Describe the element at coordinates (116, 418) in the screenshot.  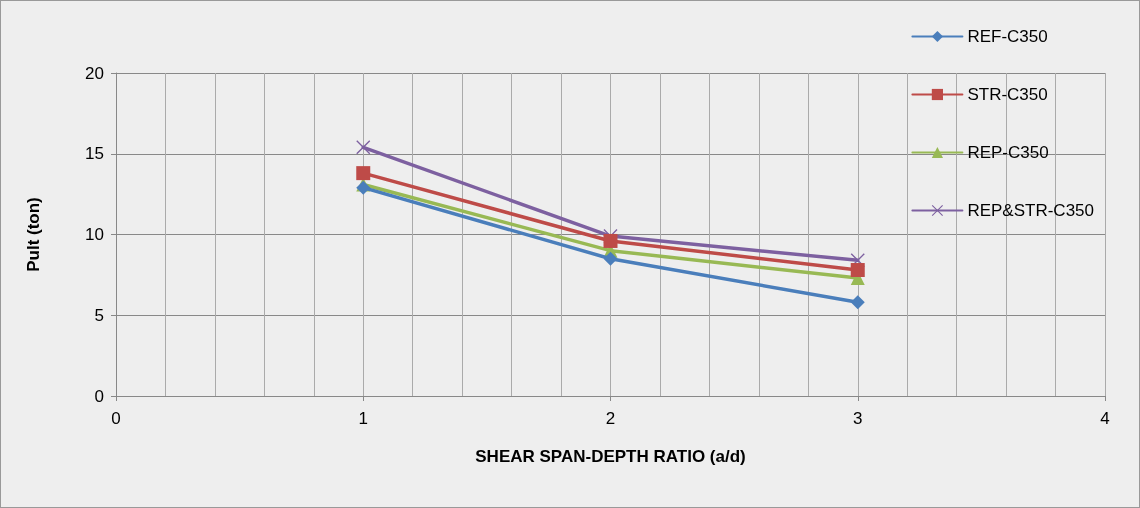
I see `x-tick-label: 0` at that location.